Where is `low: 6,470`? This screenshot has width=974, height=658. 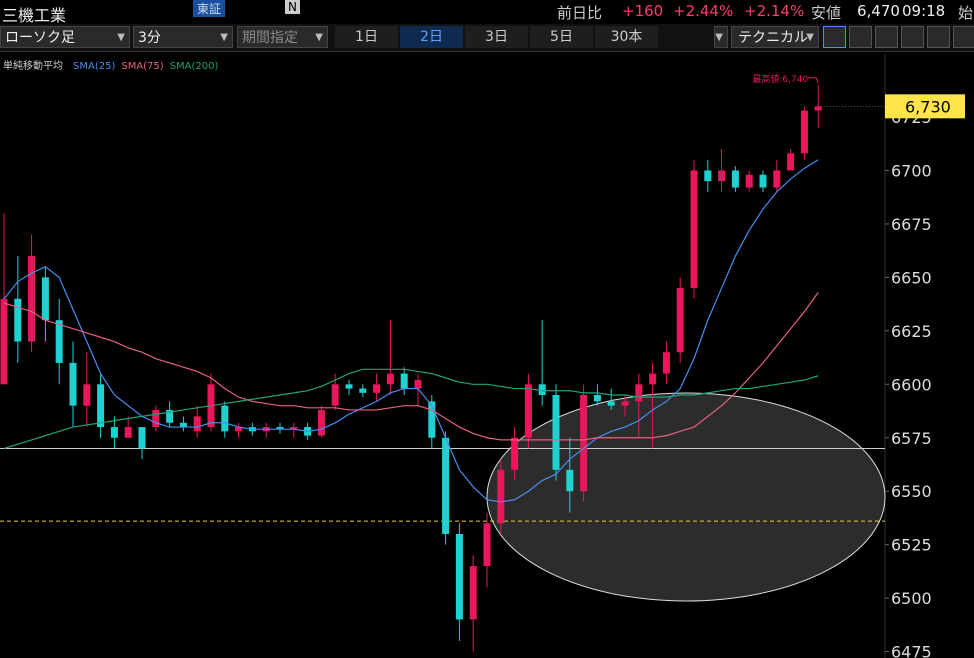
low: 6,470 is located at coordinates (878, 11).